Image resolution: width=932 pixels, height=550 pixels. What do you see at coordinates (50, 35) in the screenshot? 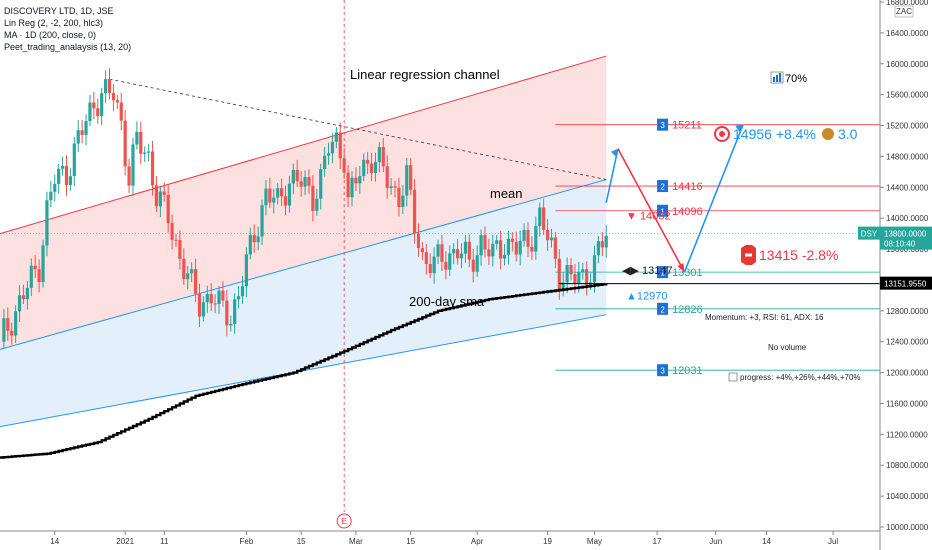
I see `indicator-ma: MA · 1D (200, close, 0)` at bounding box center [50, 35].